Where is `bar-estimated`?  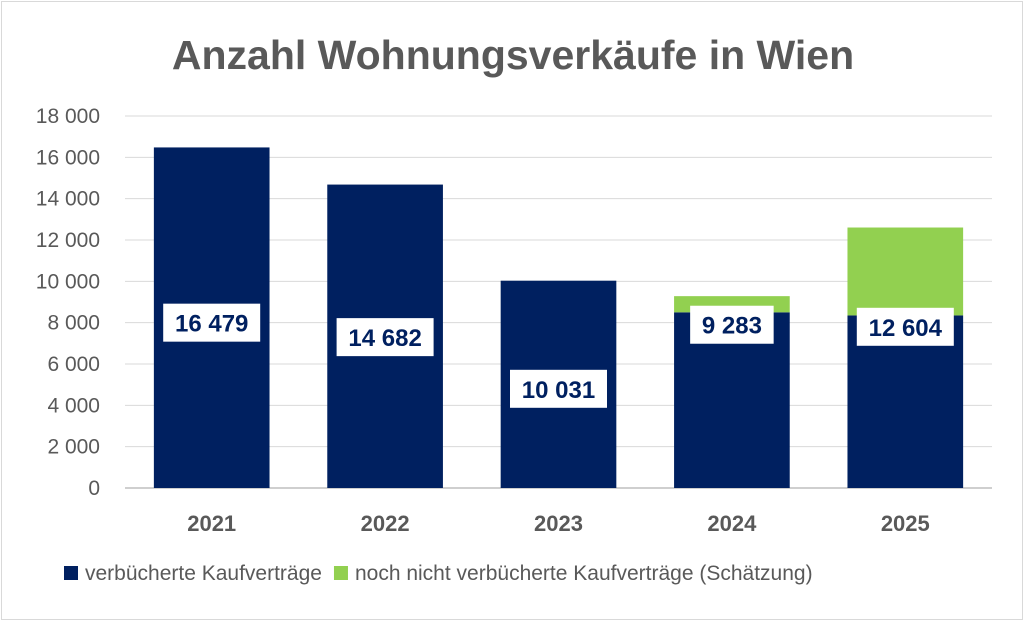 bar-estimated is located at coordinates (905, 271).